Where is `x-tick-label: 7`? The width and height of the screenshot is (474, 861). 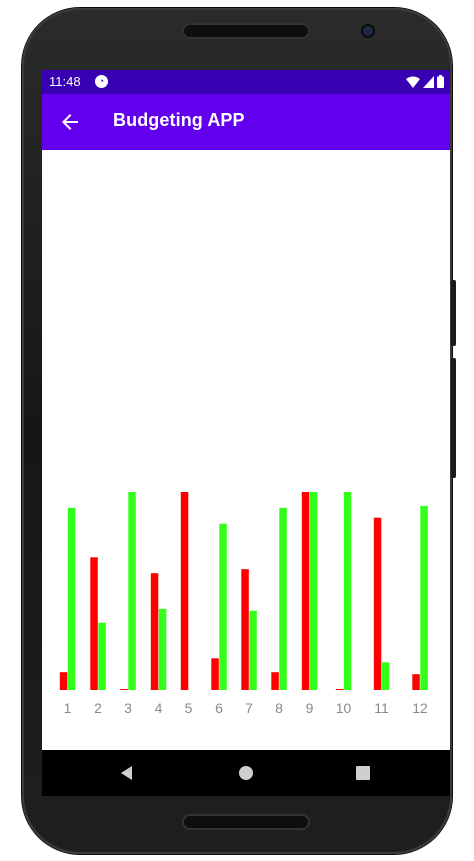 x-tick-label: 7 is located at coordinates (249, 708).